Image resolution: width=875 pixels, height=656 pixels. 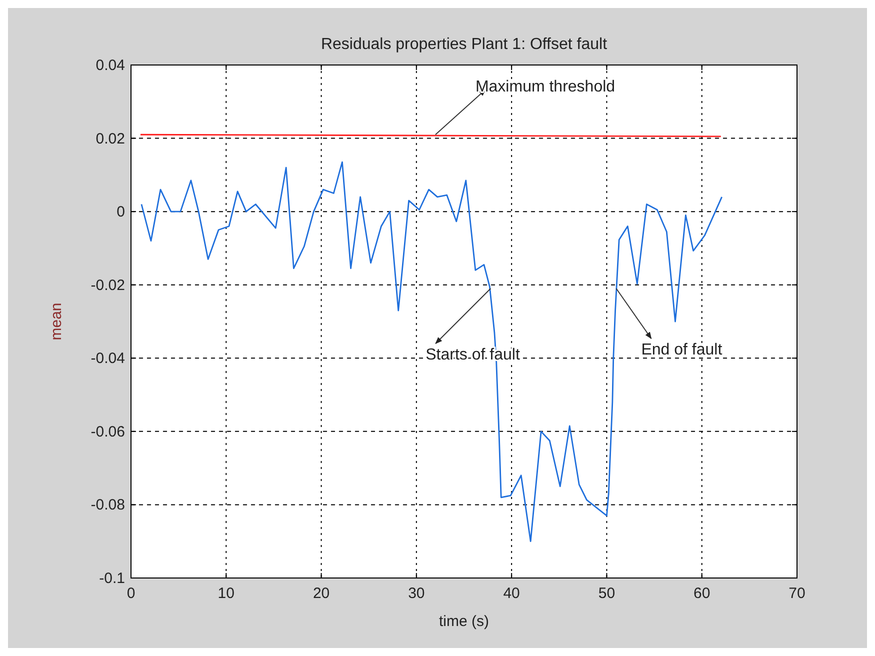 What do you see at coordinates (56, 321) in the screenshot?
I see `y-axis-title: mean` at bounding box center [56, 321].